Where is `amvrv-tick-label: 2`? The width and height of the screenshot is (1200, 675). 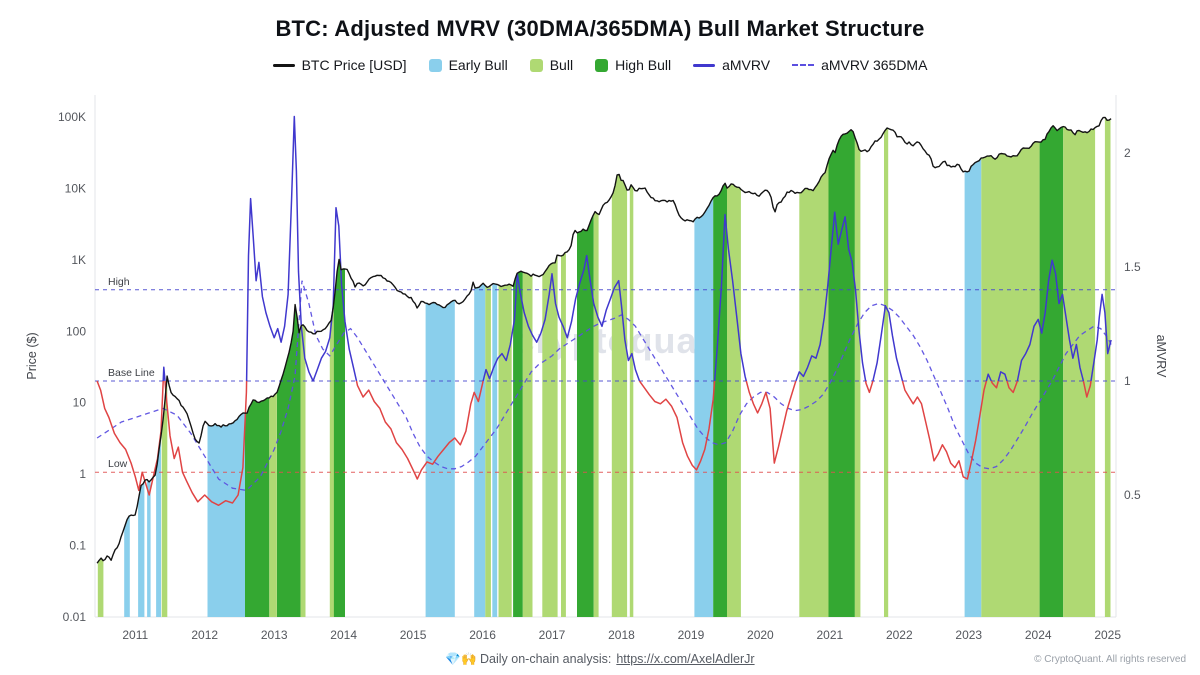
amvrv-tick-label: 2 is located at coordinates (1127, 153).